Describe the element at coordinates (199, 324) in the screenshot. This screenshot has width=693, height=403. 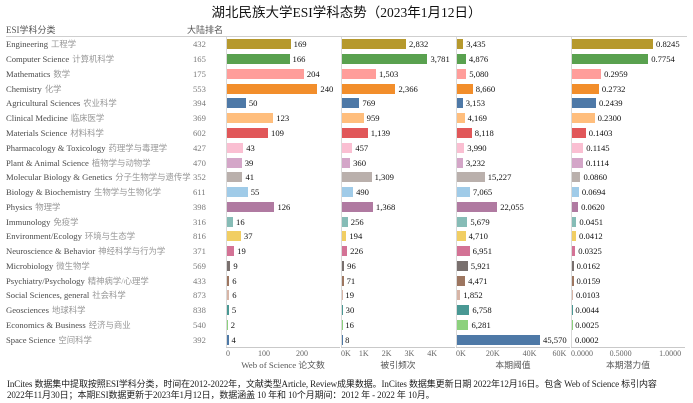
I see `rank-value: 540` at that location.